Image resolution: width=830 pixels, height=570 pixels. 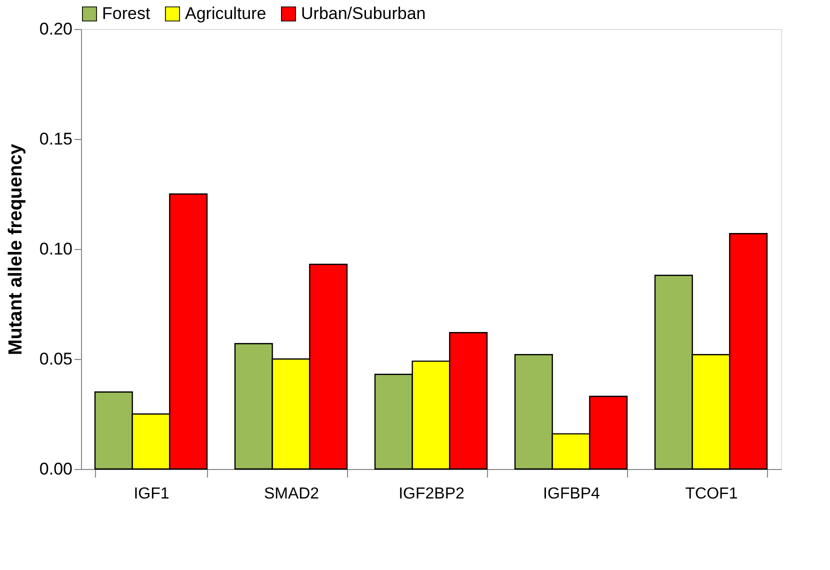 I want to click on x-tick-label: SMAD2, so click(x=292, y=494).